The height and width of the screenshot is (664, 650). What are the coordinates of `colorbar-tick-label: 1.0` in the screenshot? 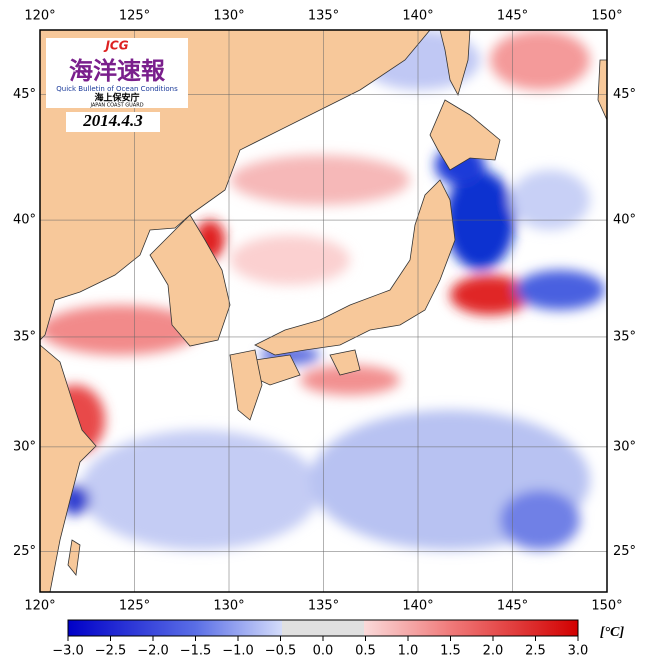 It's located at (408, 651).